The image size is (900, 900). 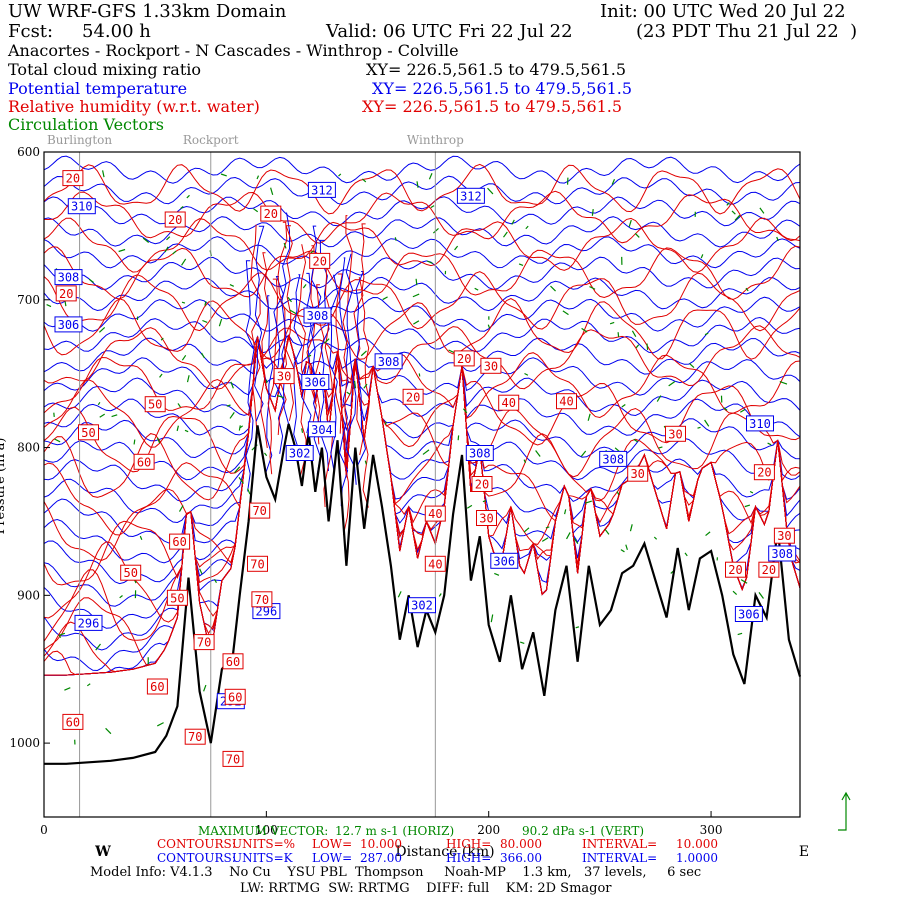 I want to click on theta-contour-label: 310, so click(x=82, y=207).